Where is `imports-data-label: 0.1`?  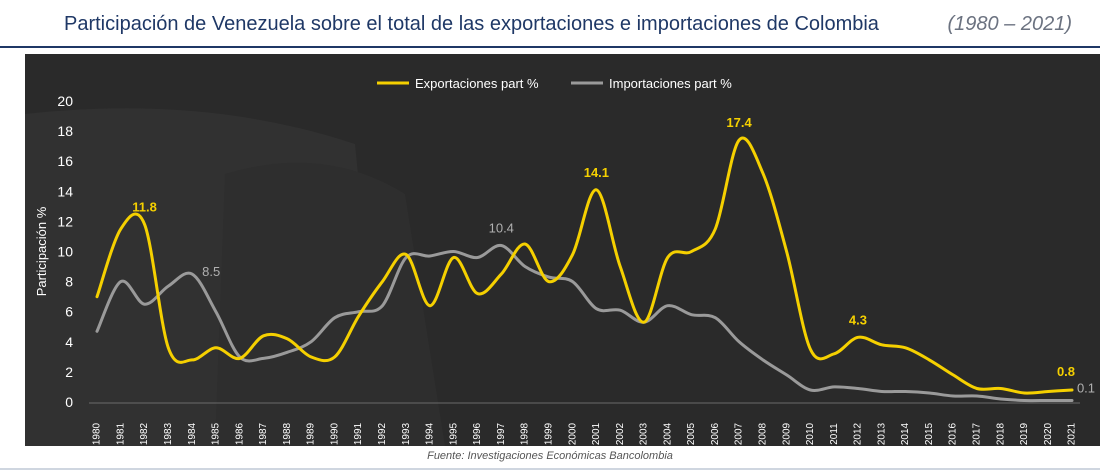
imports-data-label: 0.1 is located at coordinates (1086, 387).